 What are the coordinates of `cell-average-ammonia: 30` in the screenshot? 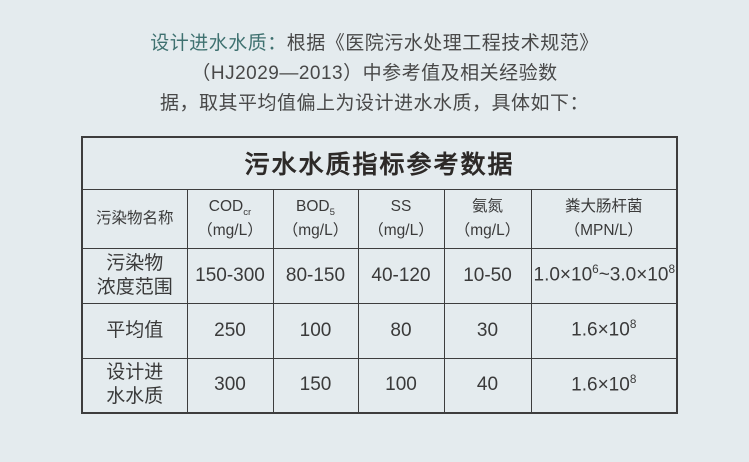 It's located at (487, 330).